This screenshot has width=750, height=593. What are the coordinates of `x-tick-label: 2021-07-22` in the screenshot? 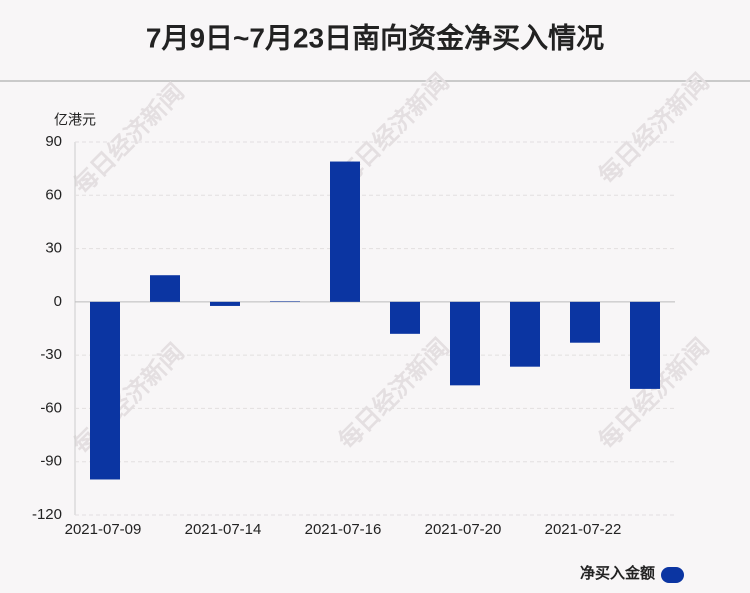 It's located at (583, 529).